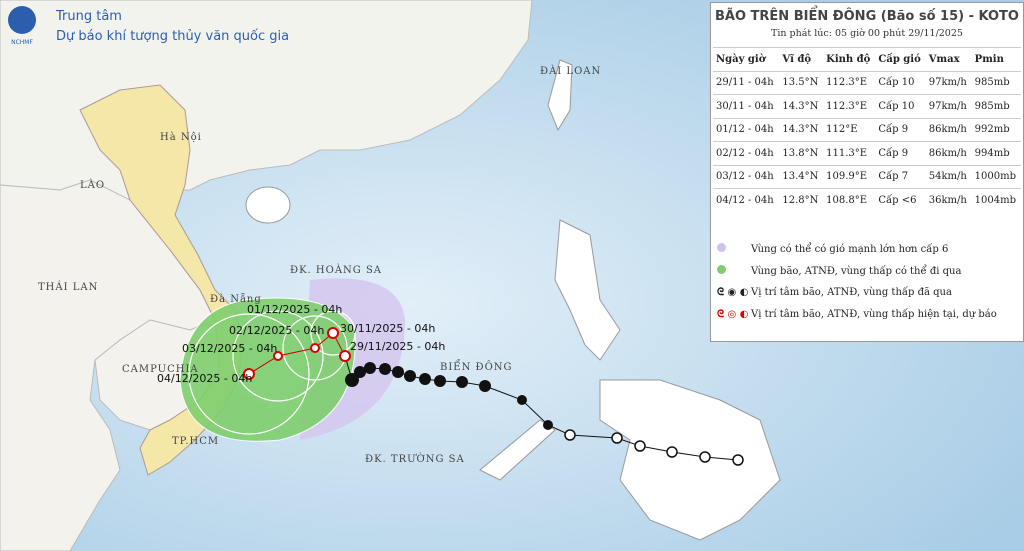 The height and width of the screenshot is (551, 1024). Describe the element at coordinates (867, 33) in the screenshot. I see `issued-time: Tin phát lúc: 05 giờ 00 phút 29/11/2025` at that location.